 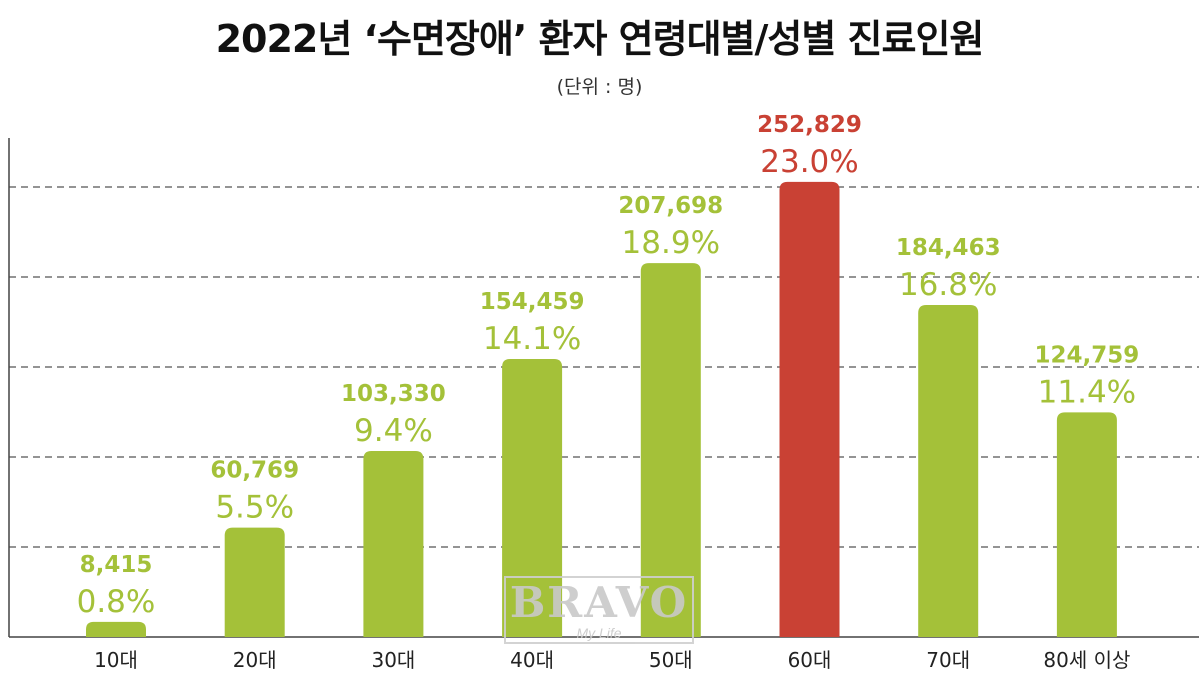 What do you see at coordinates (255, 660) in the screenshot?
I see `x-tick-label-2: 20대` at bounding box center [255, 660].